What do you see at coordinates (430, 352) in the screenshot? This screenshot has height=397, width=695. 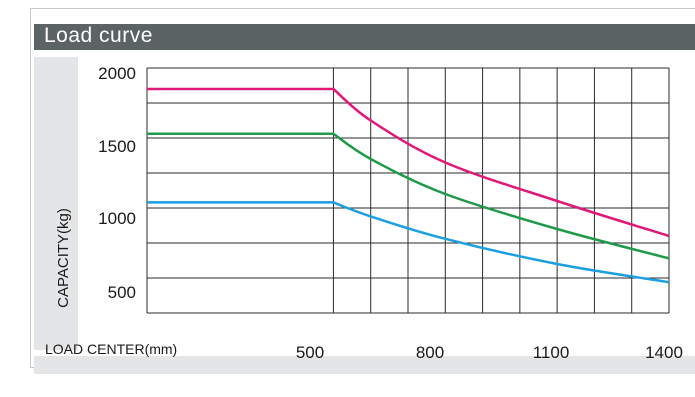 I see `x-tick-label-800: 800` at bounding box center [430, 352].